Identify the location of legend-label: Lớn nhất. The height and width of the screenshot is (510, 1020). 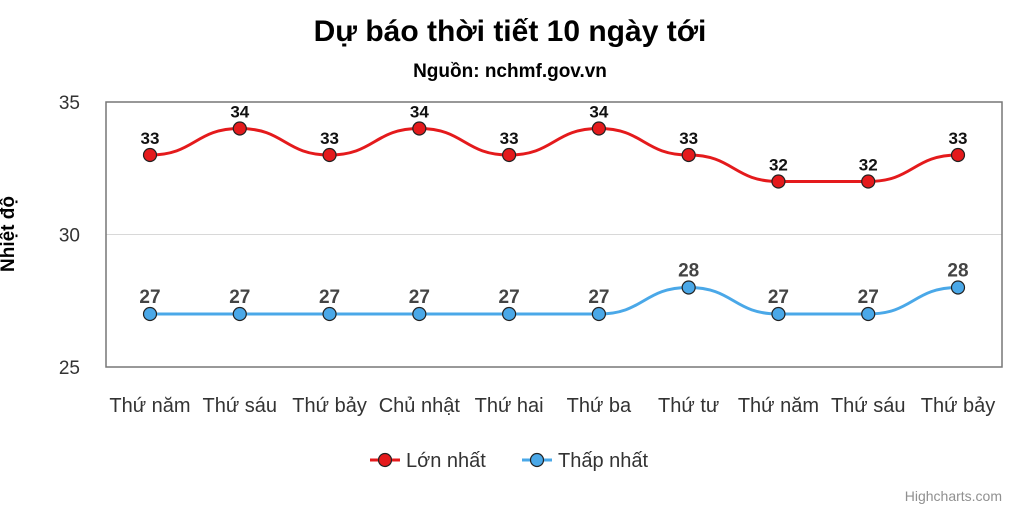
(446, 461).